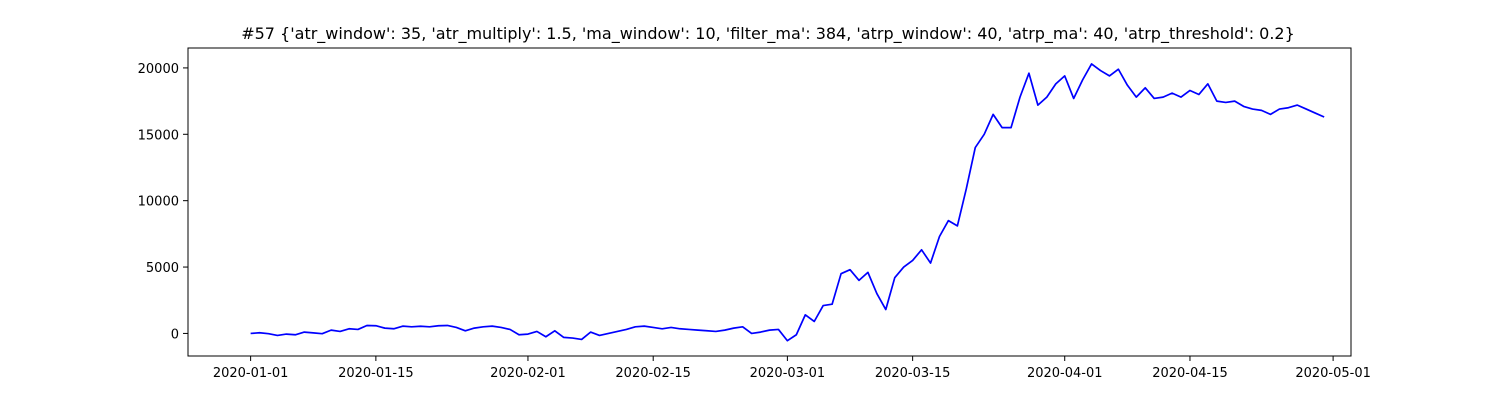 The width and height of the screenshot is (1500, 400). Describe the element at coordinates (158, 69) in the screenshot. I see `y-tick-label: 20000` at that location.